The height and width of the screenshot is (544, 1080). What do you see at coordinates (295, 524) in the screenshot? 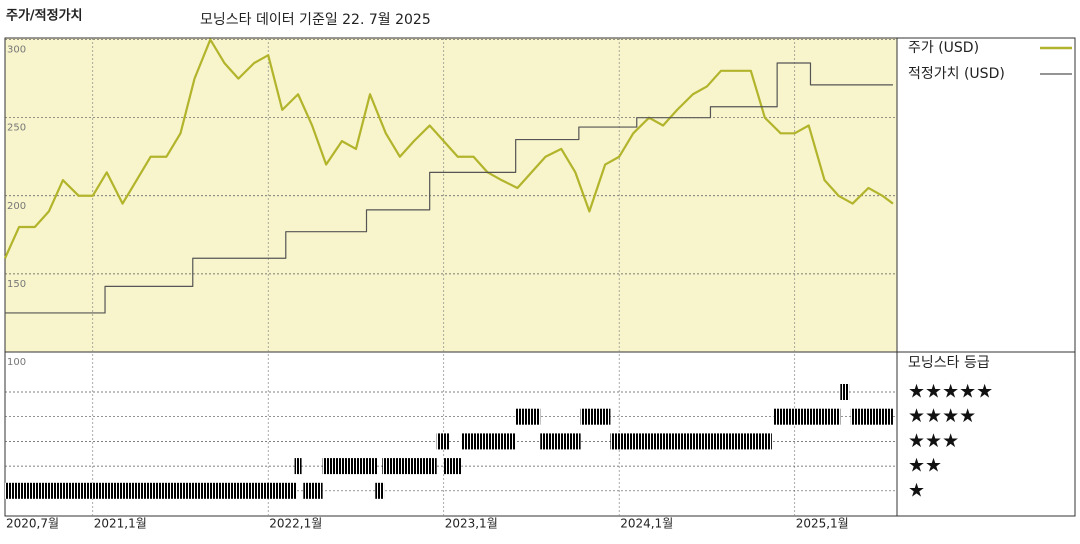
I see `x-tick-label: 2022,1월` at bounding box center [295, 524].